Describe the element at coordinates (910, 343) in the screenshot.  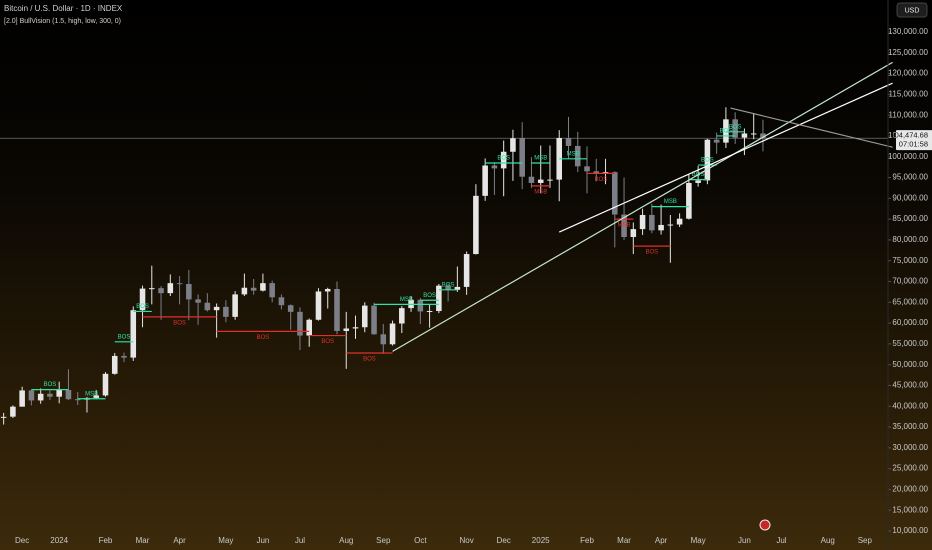
I see `y-tick-label: 55,000.00` at that location.